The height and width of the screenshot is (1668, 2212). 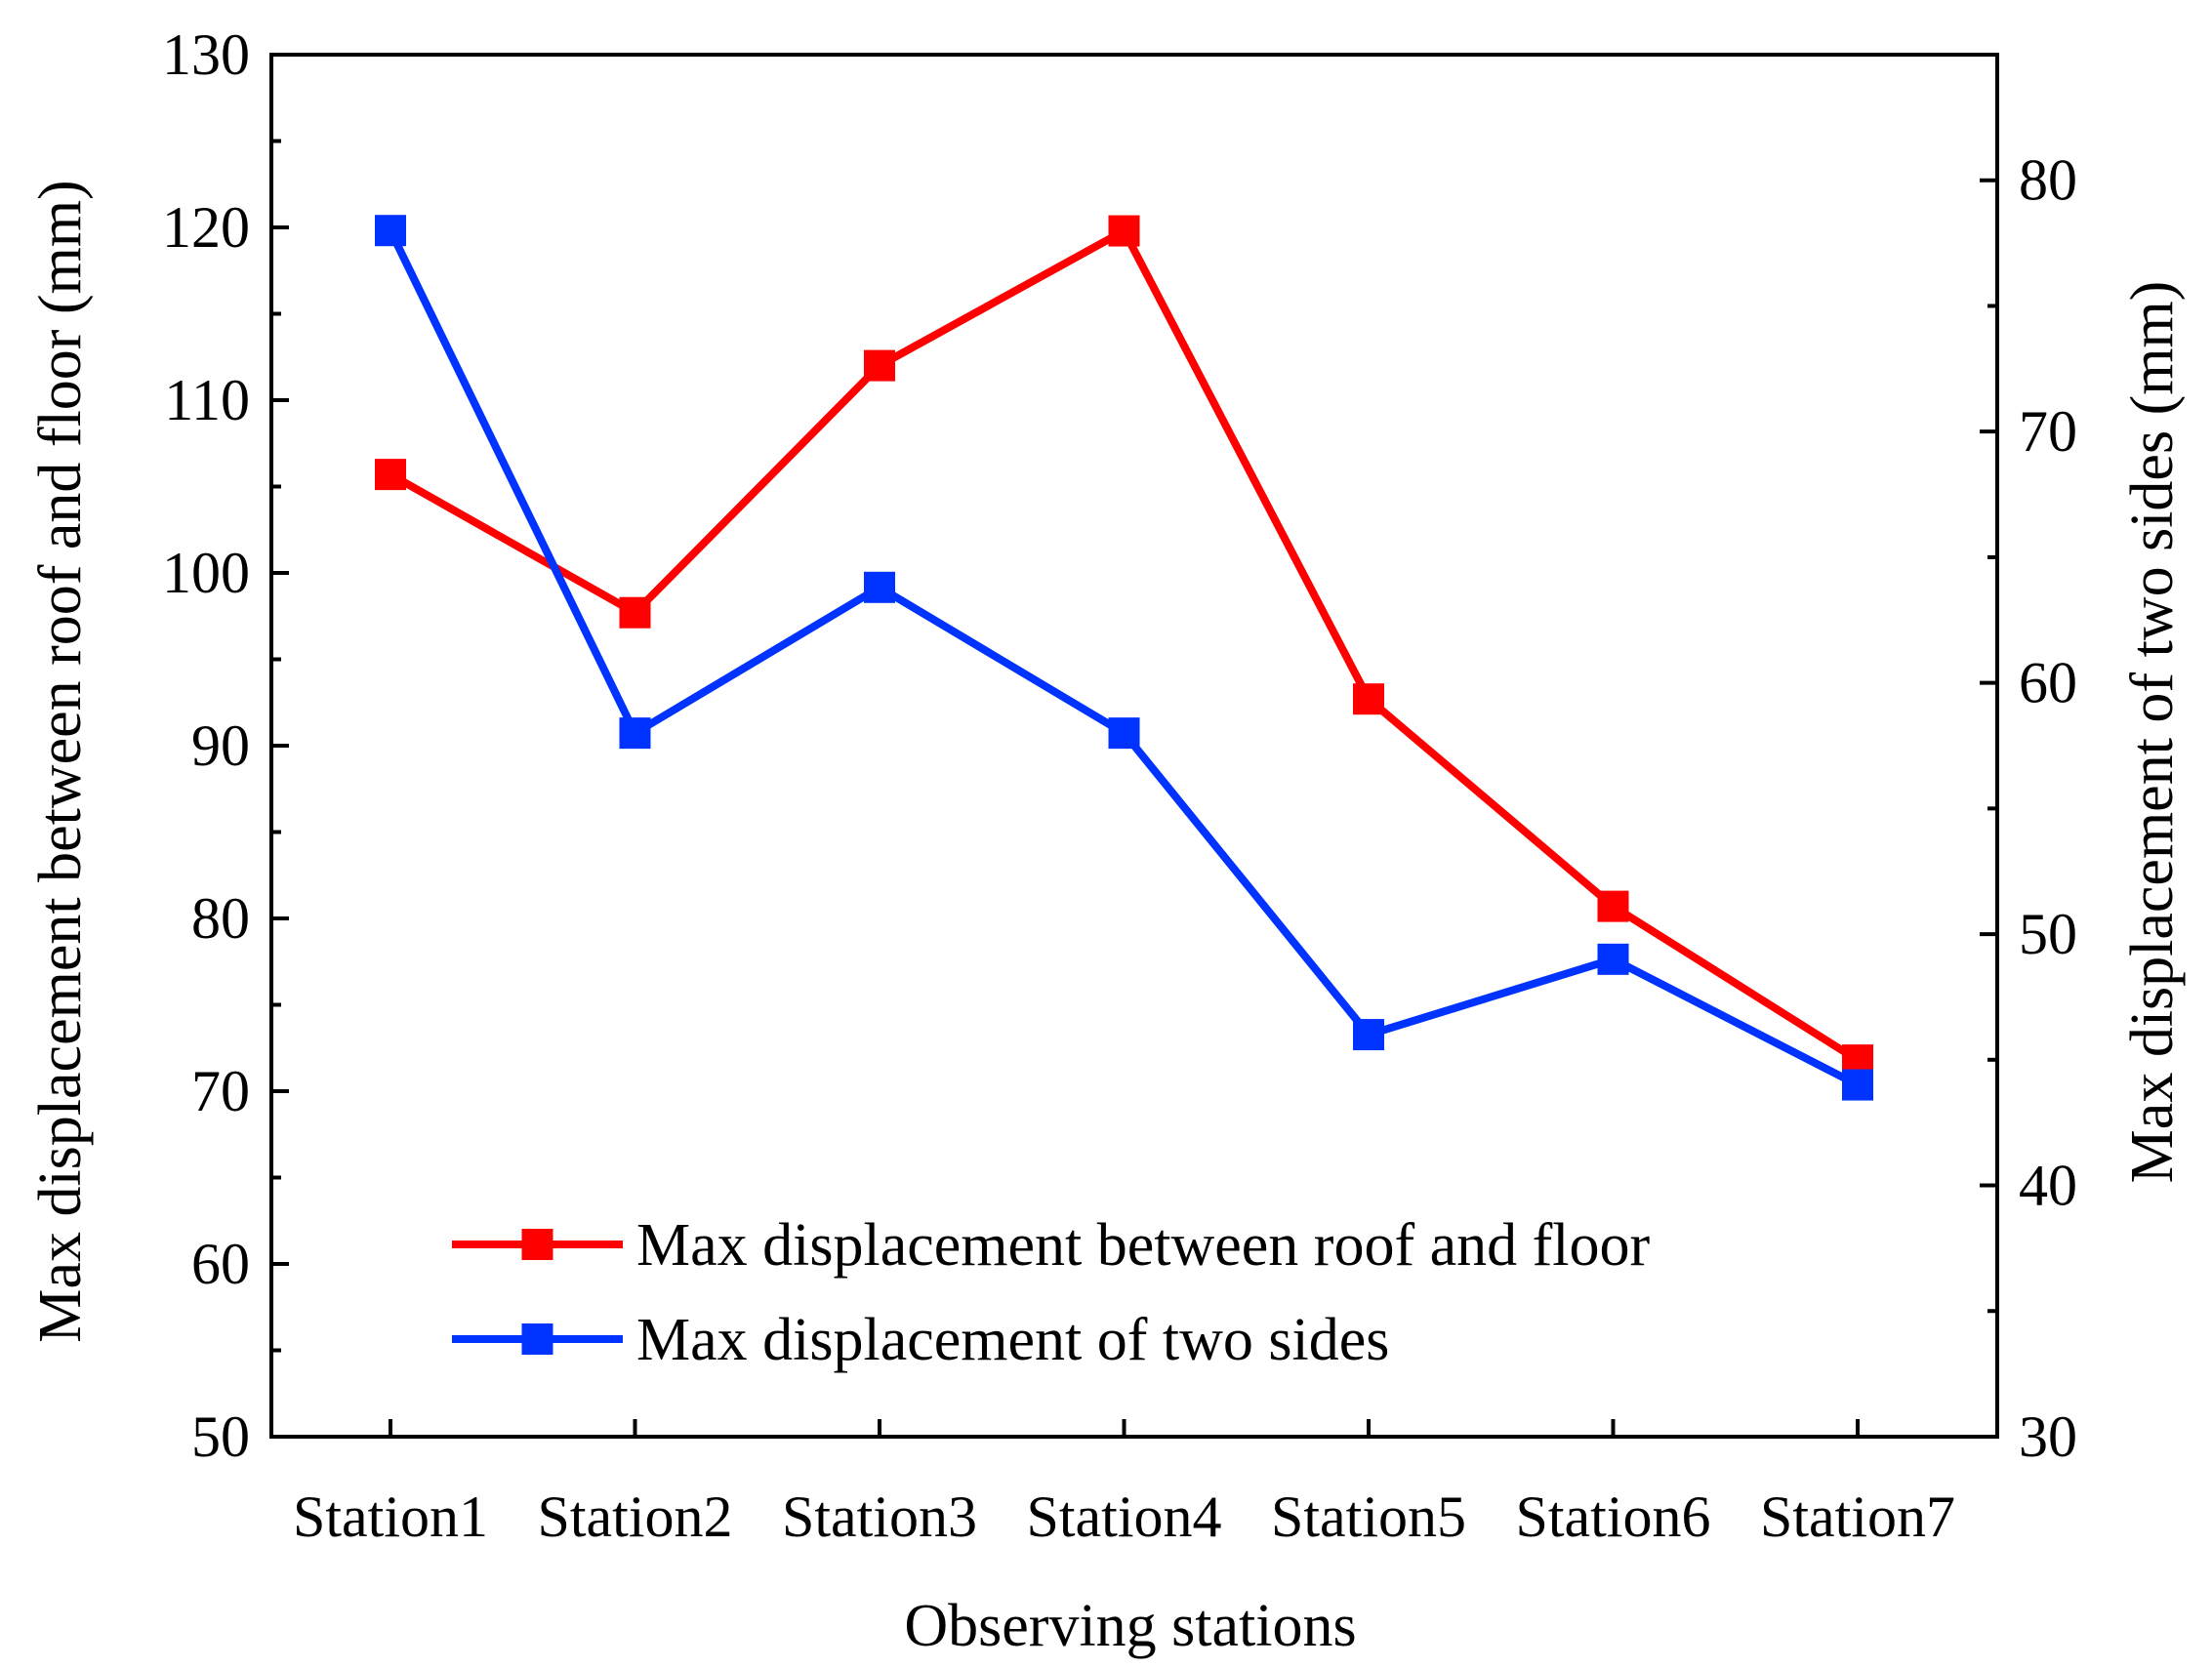 I want to click on legend-label: Max displacement between roof and floor, so click(x=1143, y=1245).